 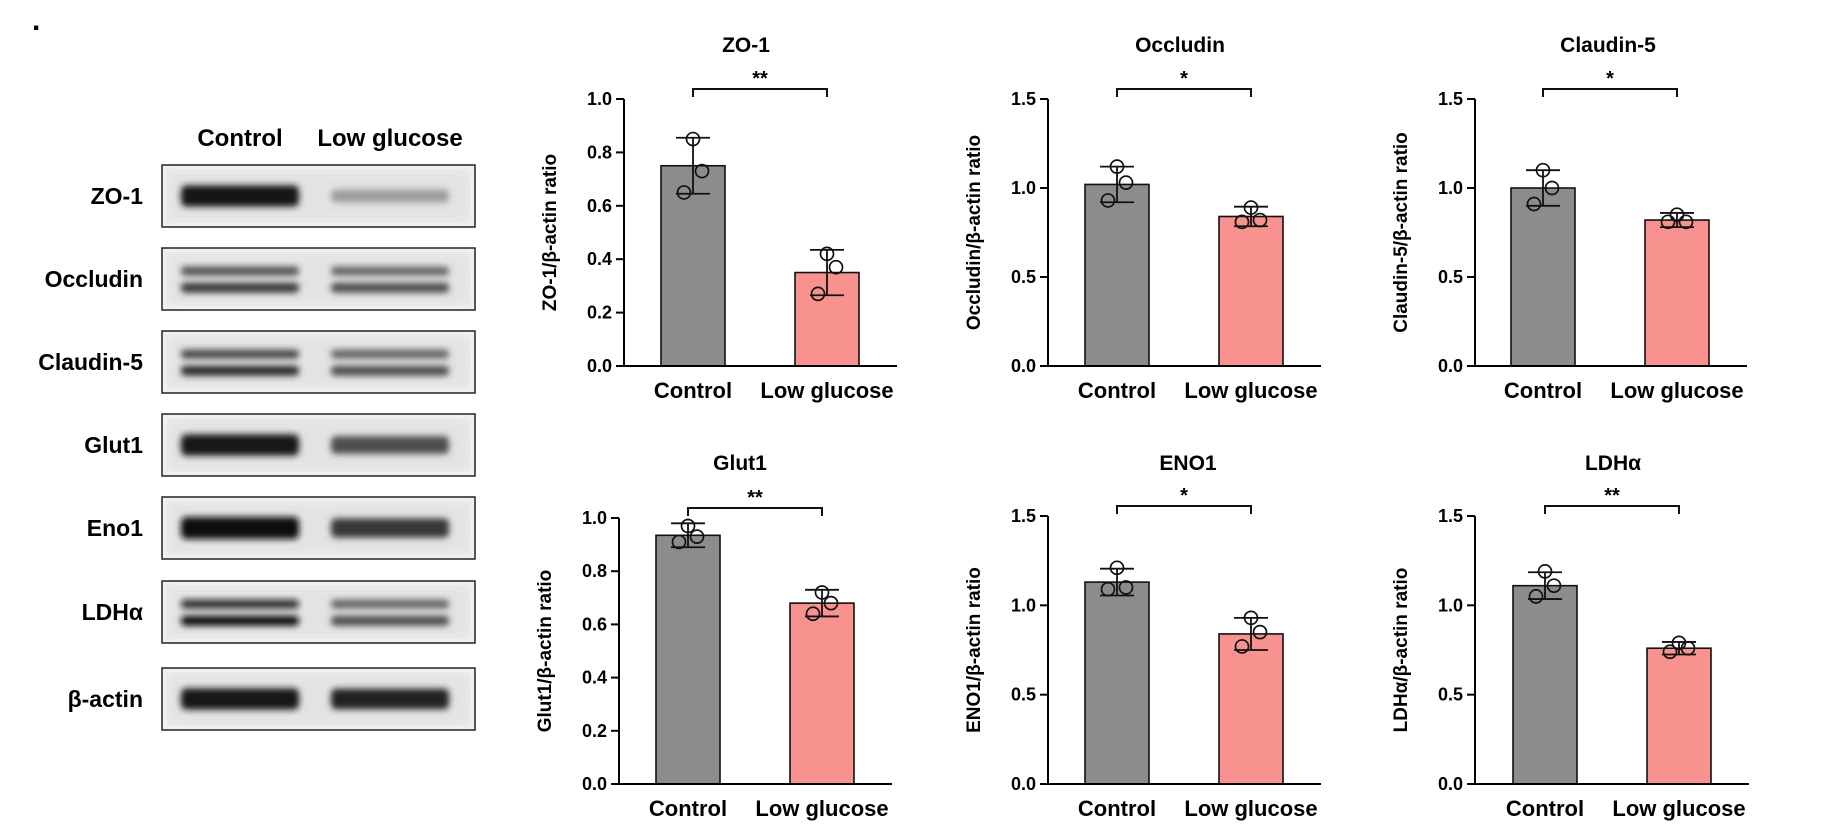 I want to click on blot-row-occludin: Occludin, so click(x=260, y=279).